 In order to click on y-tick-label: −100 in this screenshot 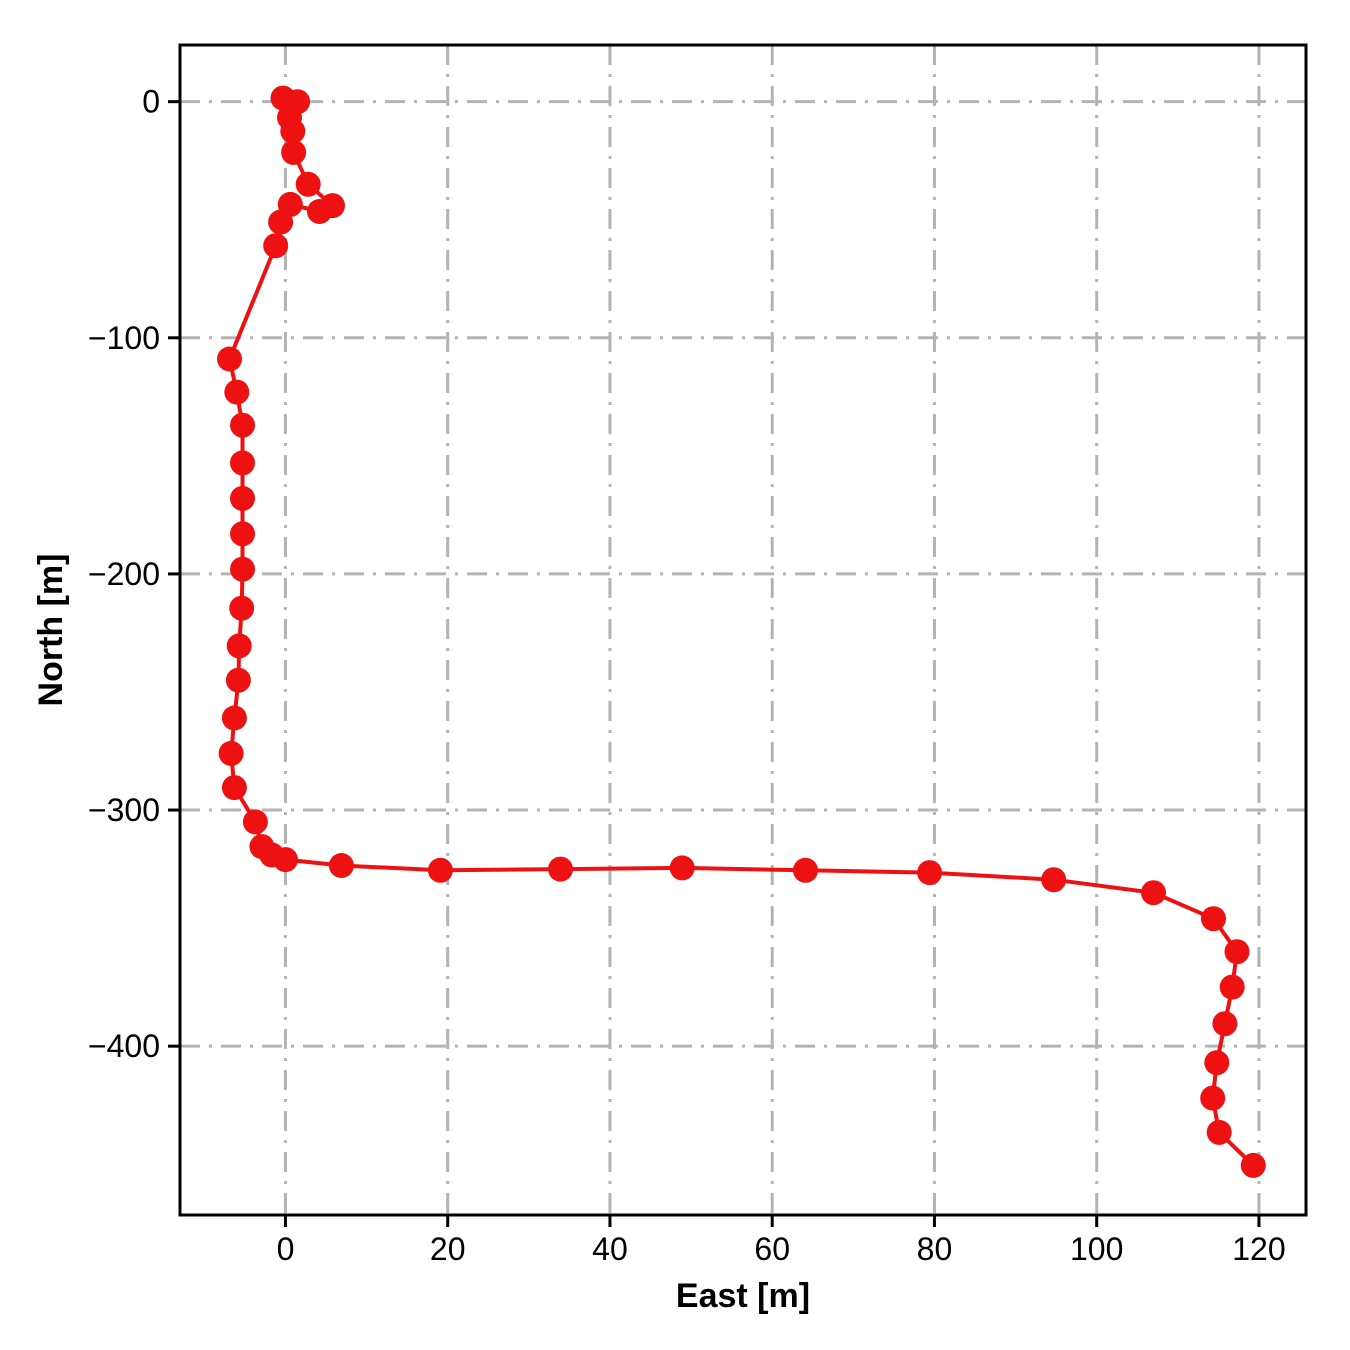, I will do `click(124, 338)`.